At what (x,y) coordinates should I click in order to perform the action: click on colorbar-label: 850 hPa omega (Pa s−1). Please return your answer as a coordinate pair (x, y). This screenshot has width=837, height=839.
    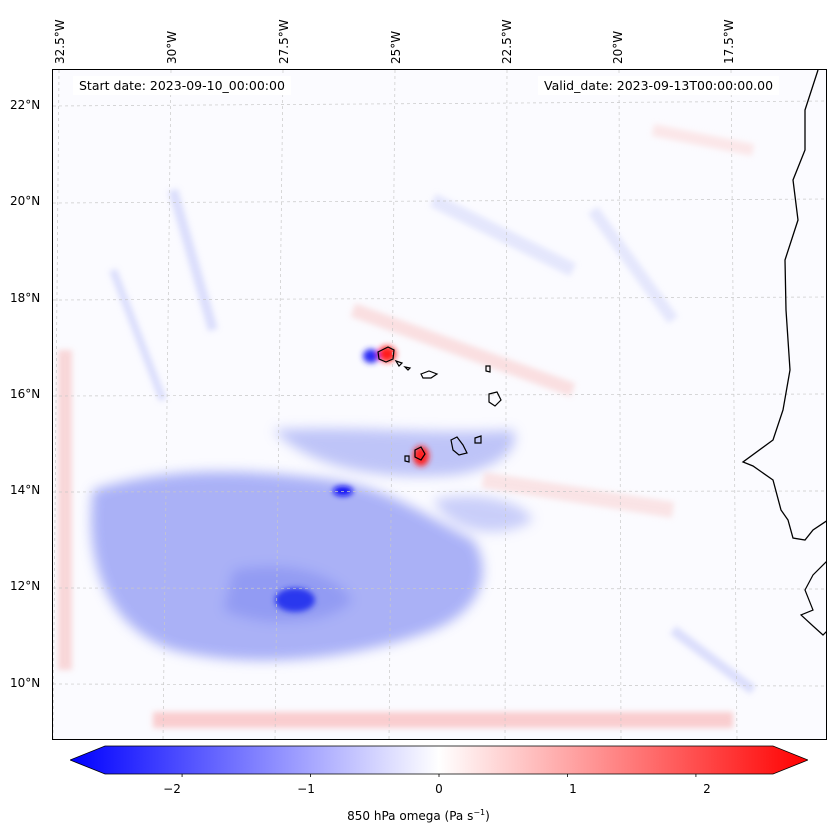
    Looking at the image, I should click on (418, 815).